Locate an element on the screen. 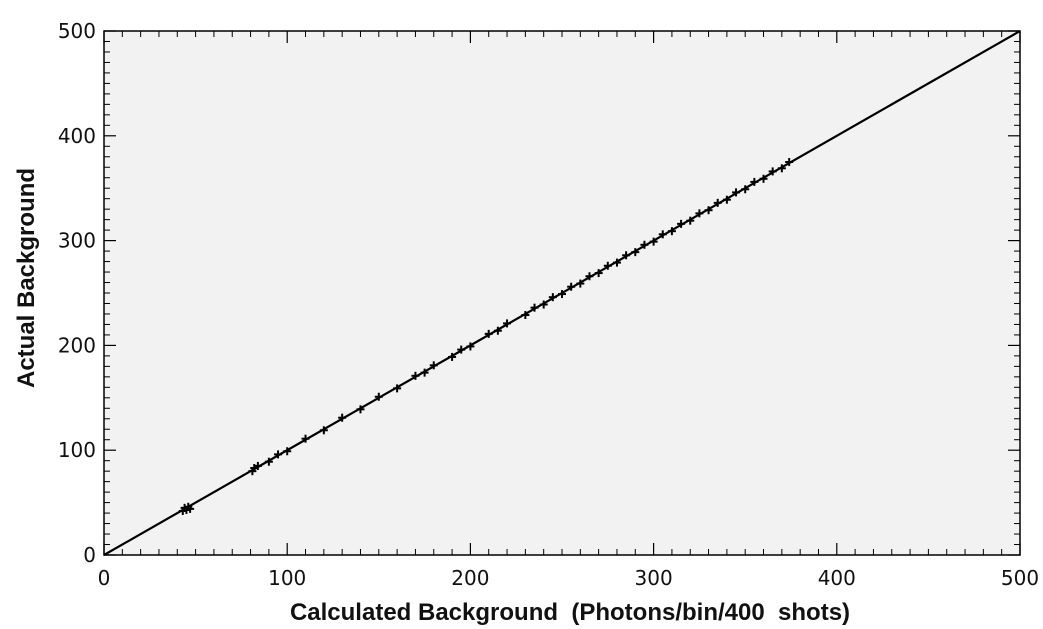  y-tick-label: 300 is located at coordinates (77, 241).